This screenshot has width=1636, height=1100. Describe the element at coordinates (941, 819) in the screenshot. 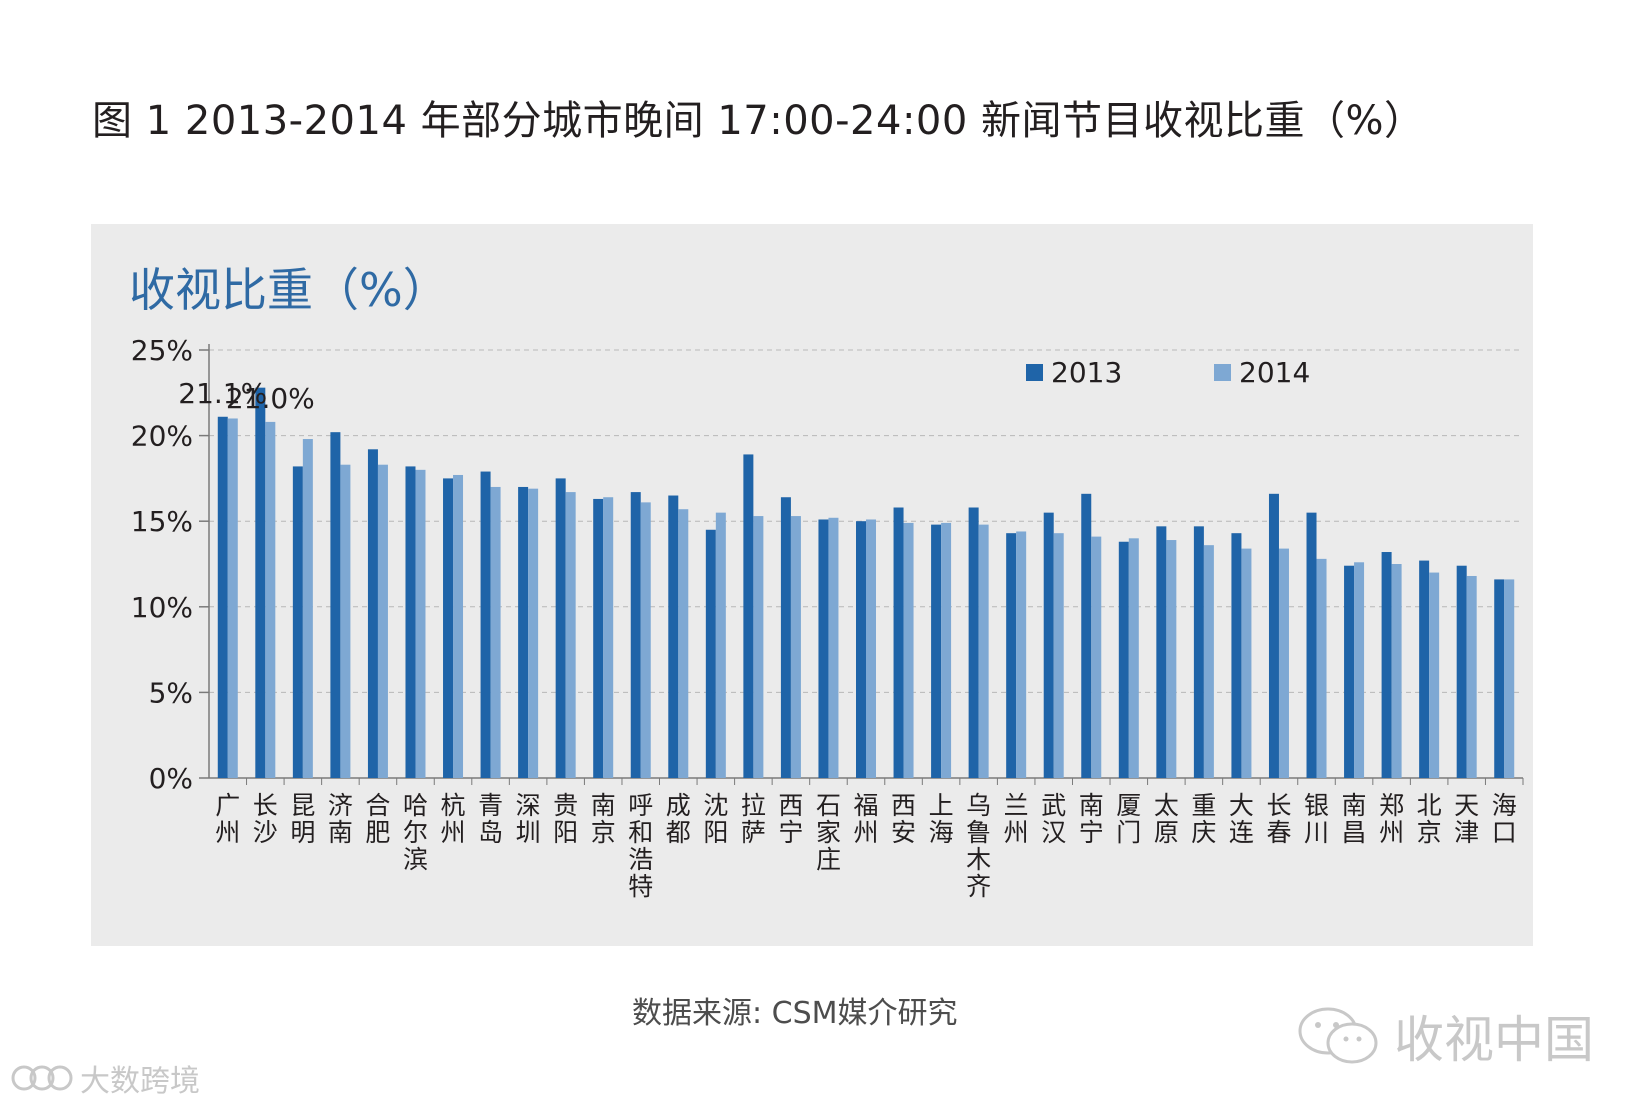

I see `x-tick-label: 上海` at that location.